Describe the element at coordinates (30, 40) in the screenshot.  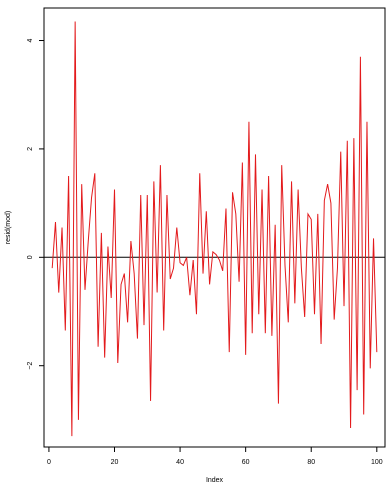
I see `y-tick-label: 4` at that location.